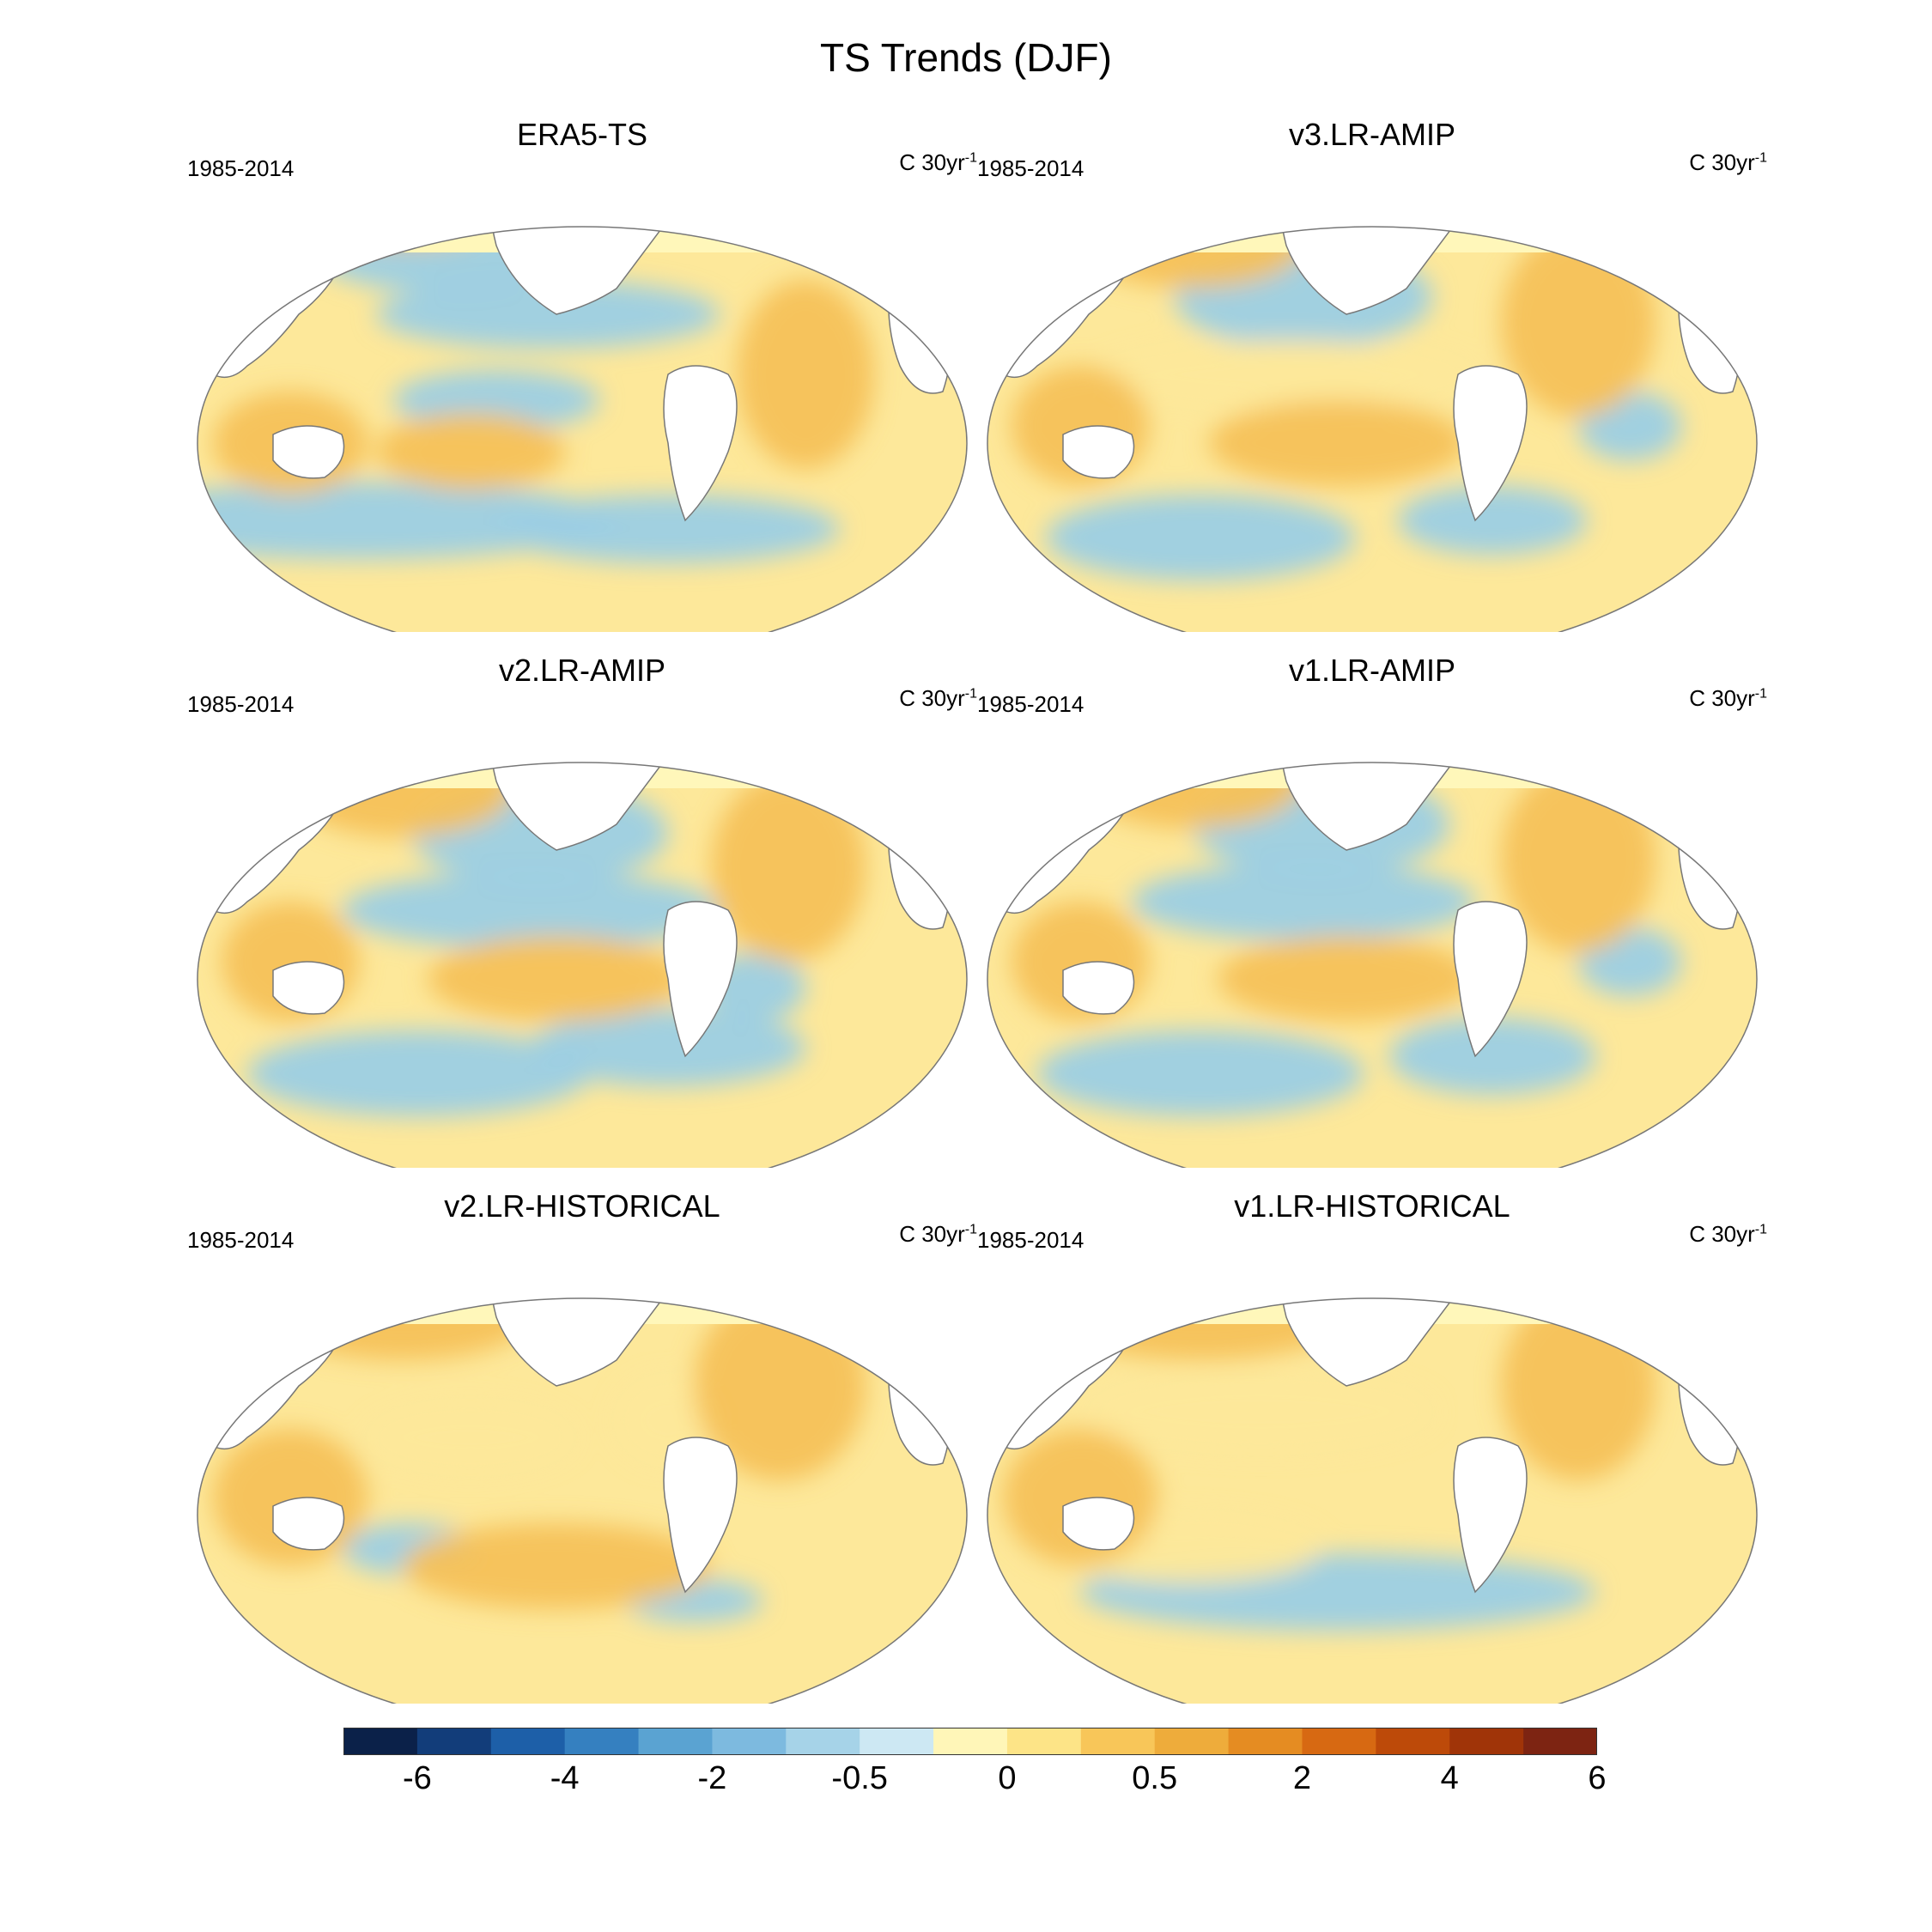 The image size is (1932, 1932). Describe the element at coordinates (966, 58) in the screenshot. I see `figure-title: TS Trends (DJF)` at that location.